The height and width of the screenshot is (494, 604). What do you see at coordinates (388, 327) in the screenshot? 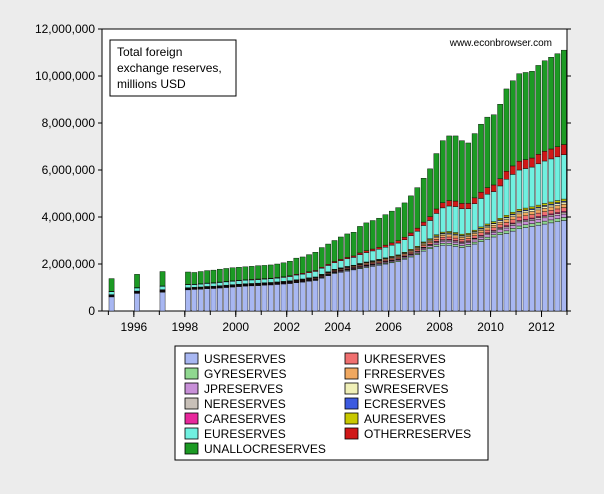
I see `x-tick-label: 2006` at bounding box center [388, 327].